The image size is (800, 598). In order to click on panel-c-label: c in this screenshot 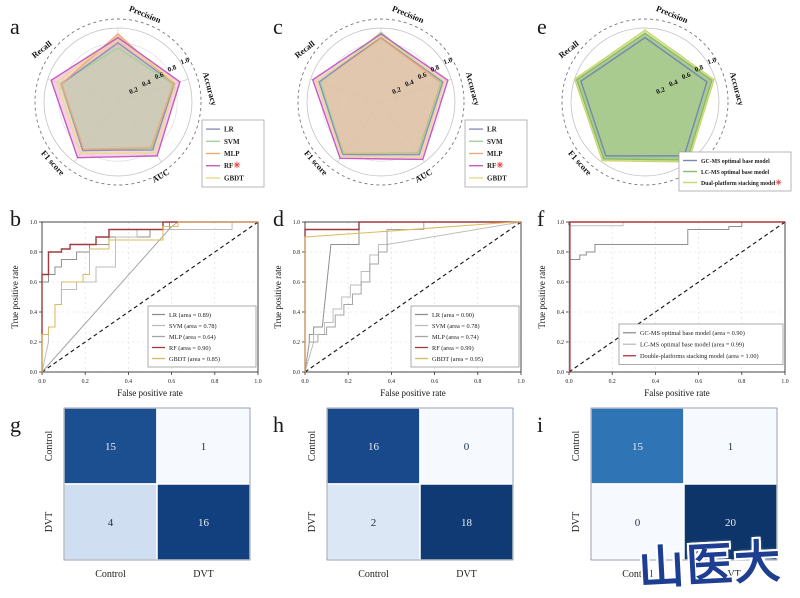, I will do `click(278, 26)`.